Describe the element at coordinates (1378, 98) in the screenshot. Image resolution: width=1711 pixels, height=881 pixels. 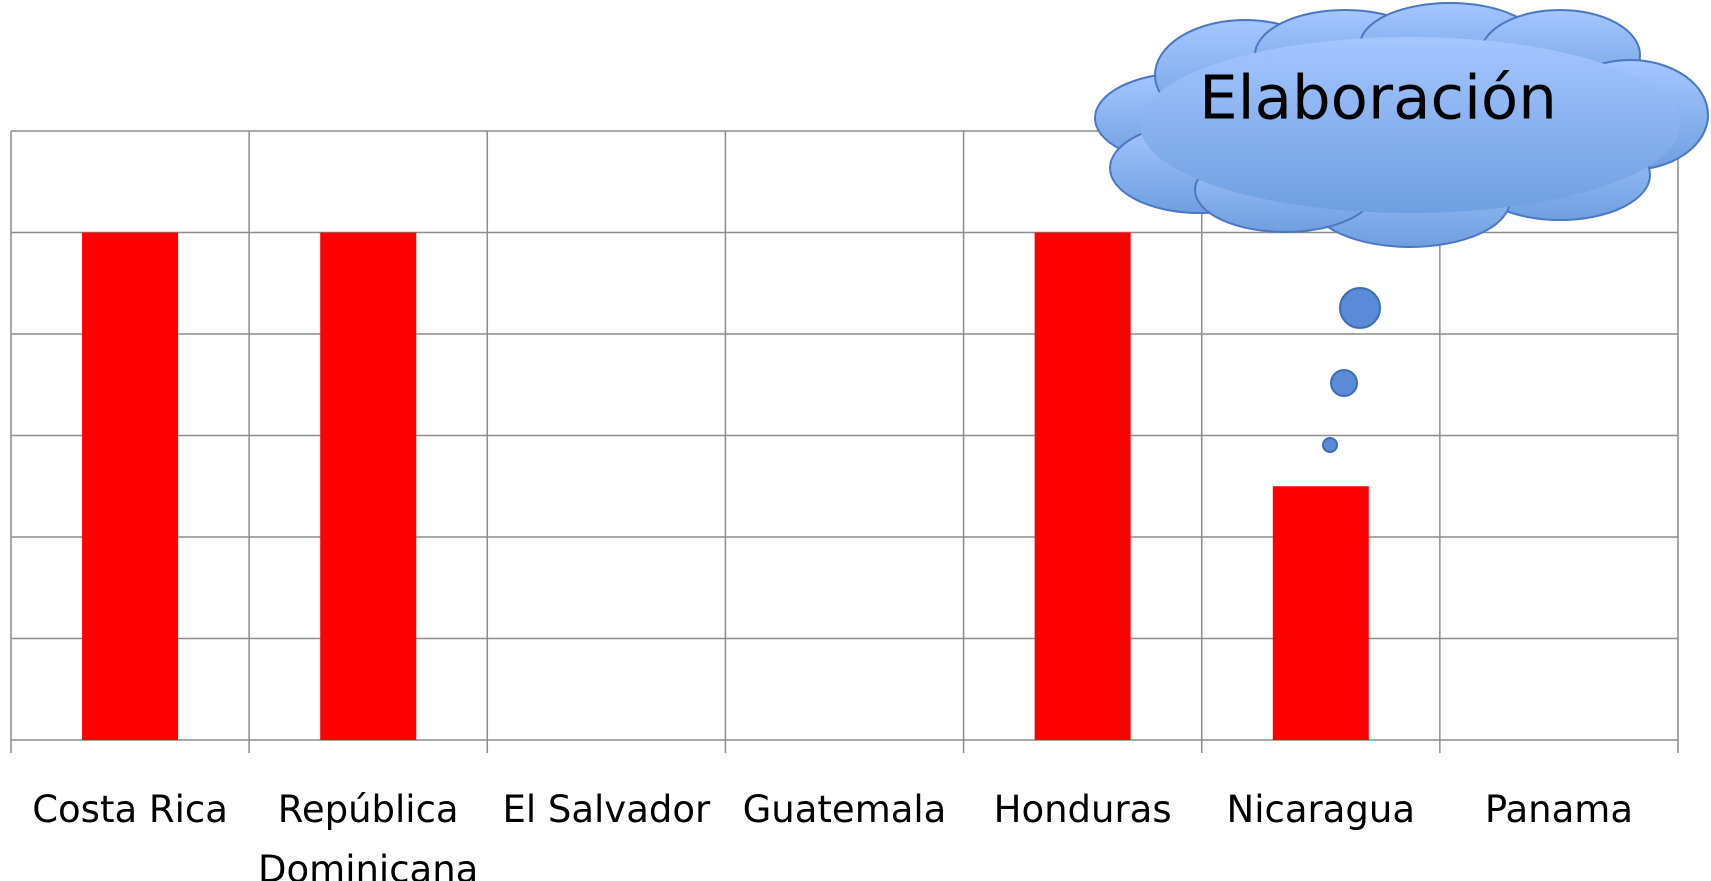
I see `annotation: Elaboración` at that location.